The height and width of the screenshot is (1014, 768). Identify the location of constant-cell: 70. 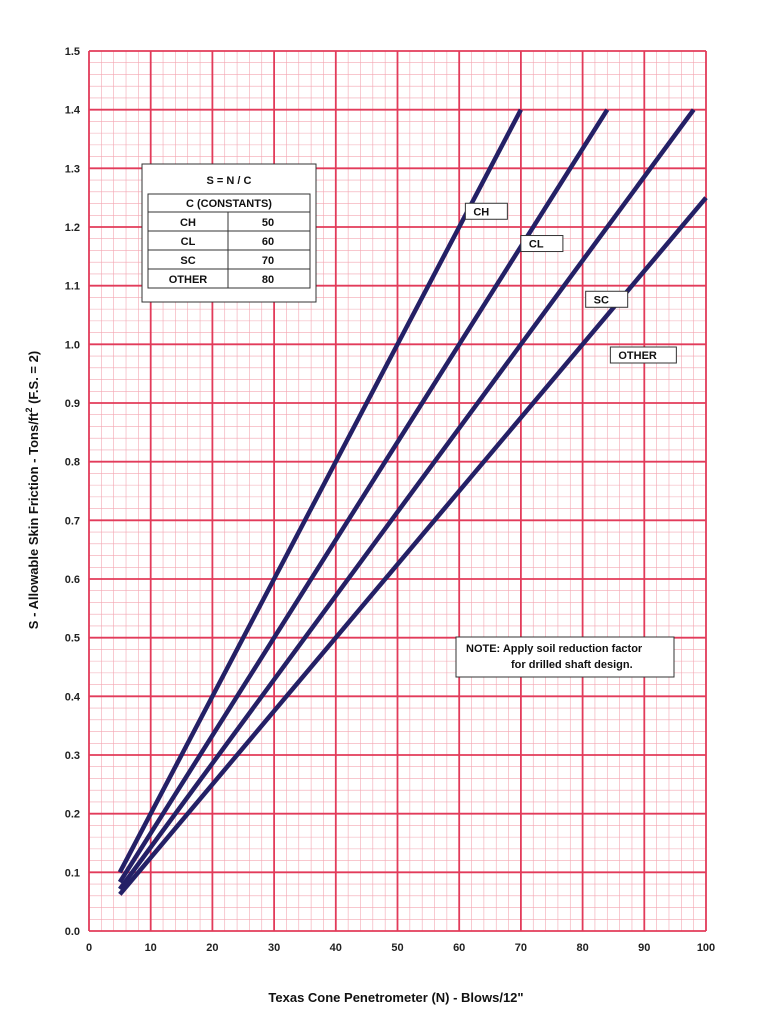
(268, 261).